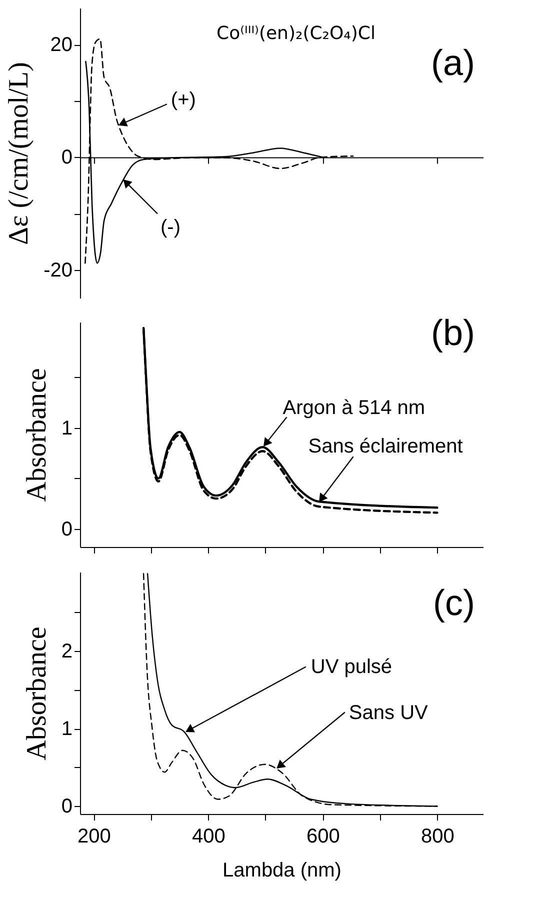  What do you see at coordinates (437, 837) in the screenshot?
I see `x-tick-label: 800` at bounding box center [437, 837].